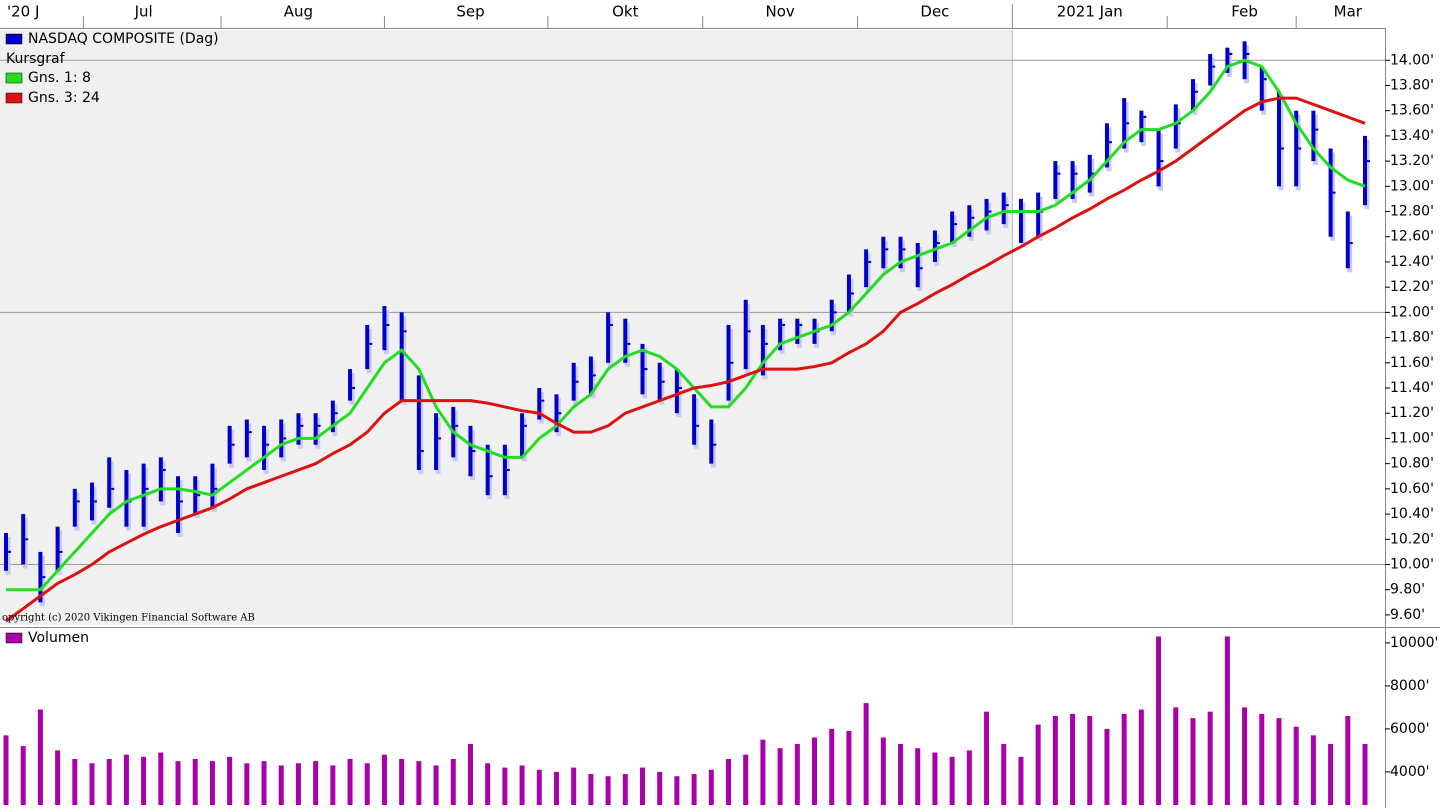 The image size is (1440, 808). I want to click on y-tick-label: 11.60', so click(1412, 363).